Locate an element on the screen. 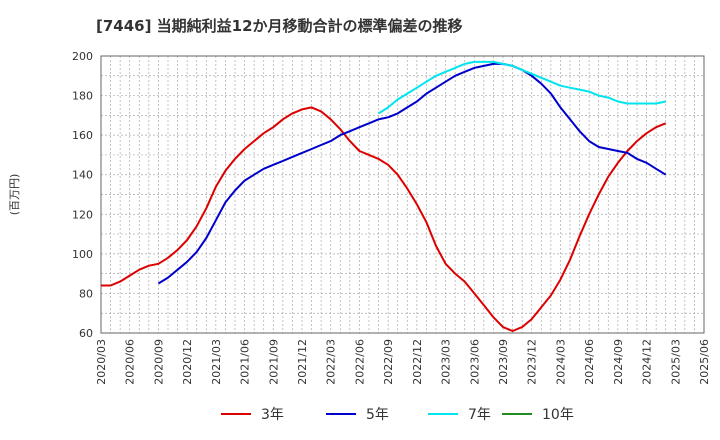  x-tick-label: 2025/06 is located at coordinates (704, 362).